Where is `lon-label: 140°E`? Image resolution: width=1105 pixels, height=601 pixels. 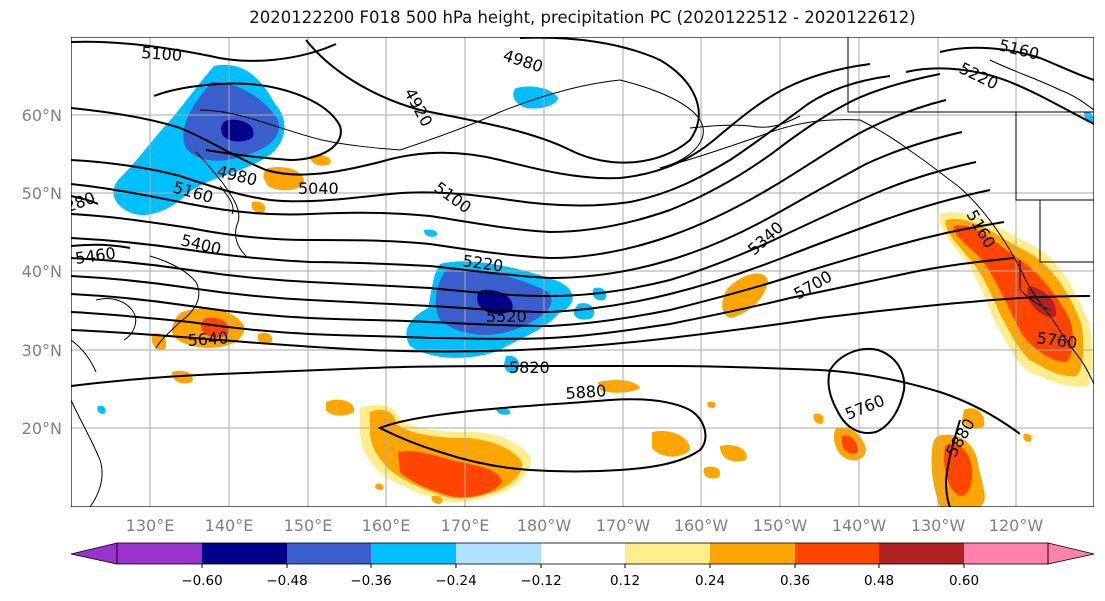 lon-label: 140°E is located at coordinates (229, 525).